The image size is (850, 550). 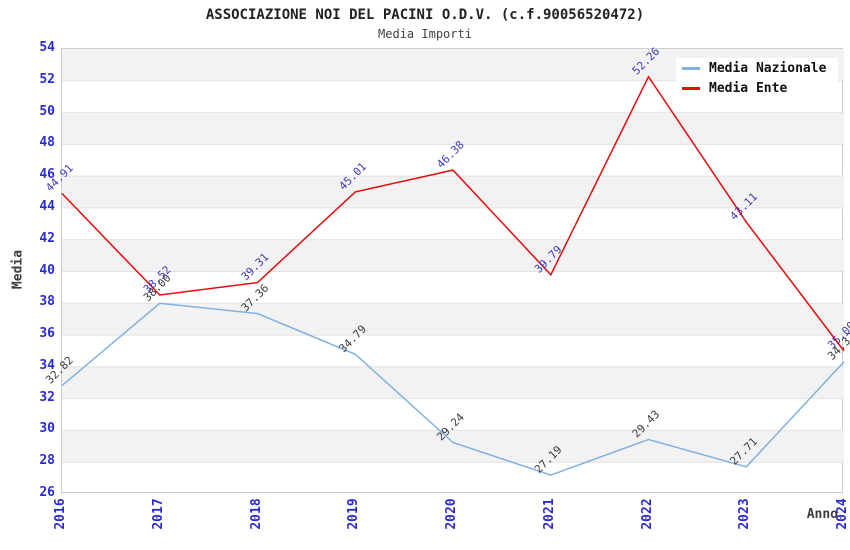 I want to click on y-tick-label: 28, so click(x=47, y=461).